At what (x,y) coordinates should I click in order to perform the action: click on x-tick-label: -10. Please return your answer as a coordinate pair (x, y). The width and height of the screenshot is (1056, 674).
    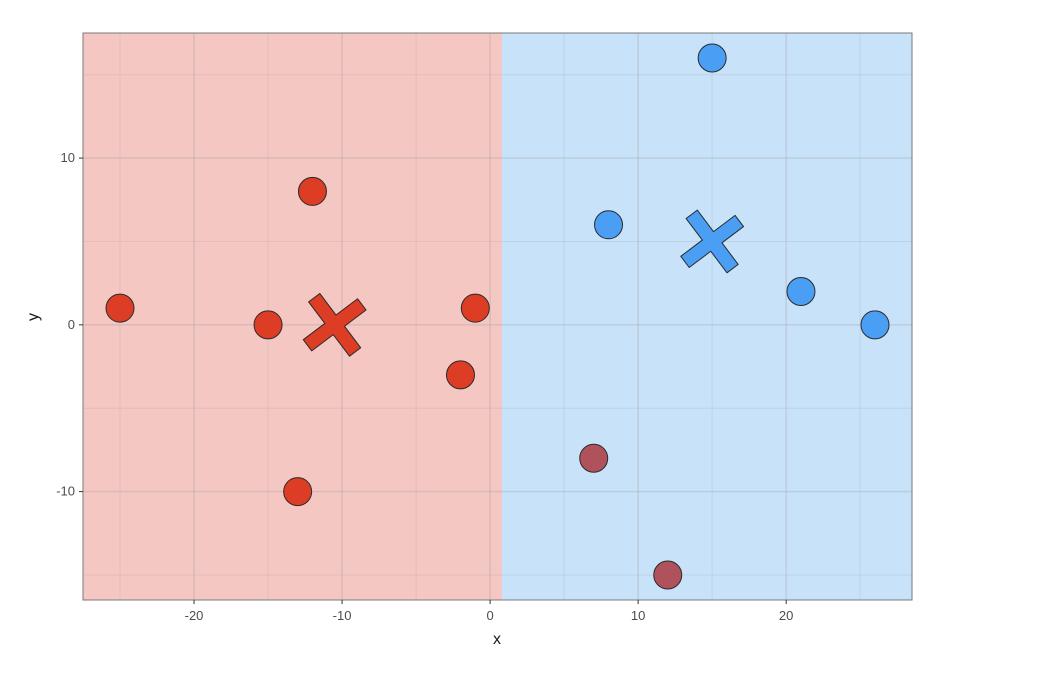
    Looking at the image, I should click on (342, 615).